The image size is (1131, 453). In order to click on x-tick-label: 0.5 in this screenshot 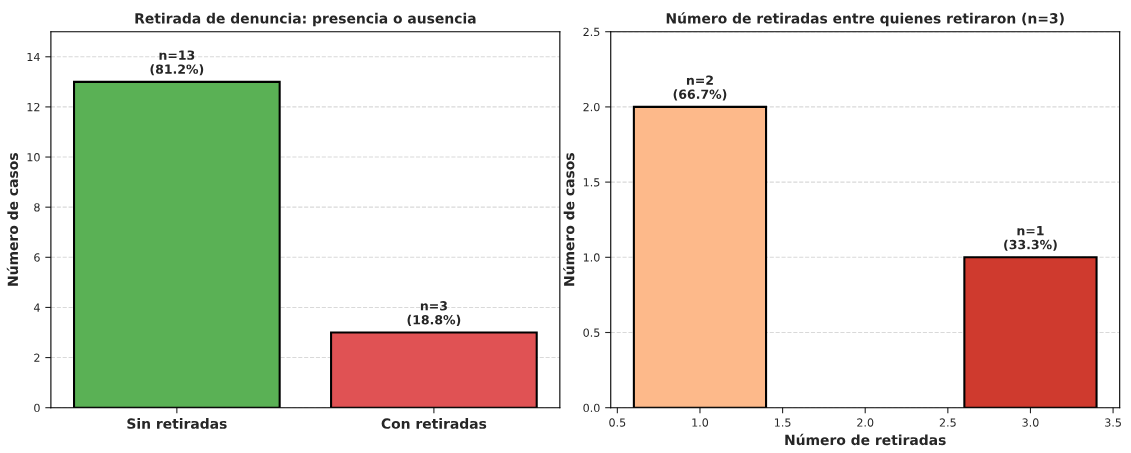, I will do `click(617, 422)`.